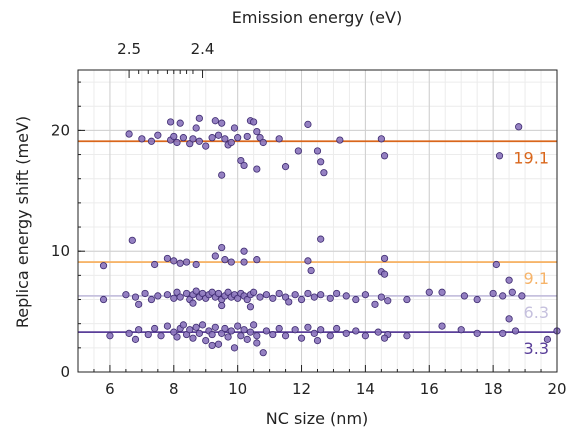  What do you see at coordinates (556, 389) in the screenshot?
I see `x-tick-label: 20` at bounding box center [556, 389].